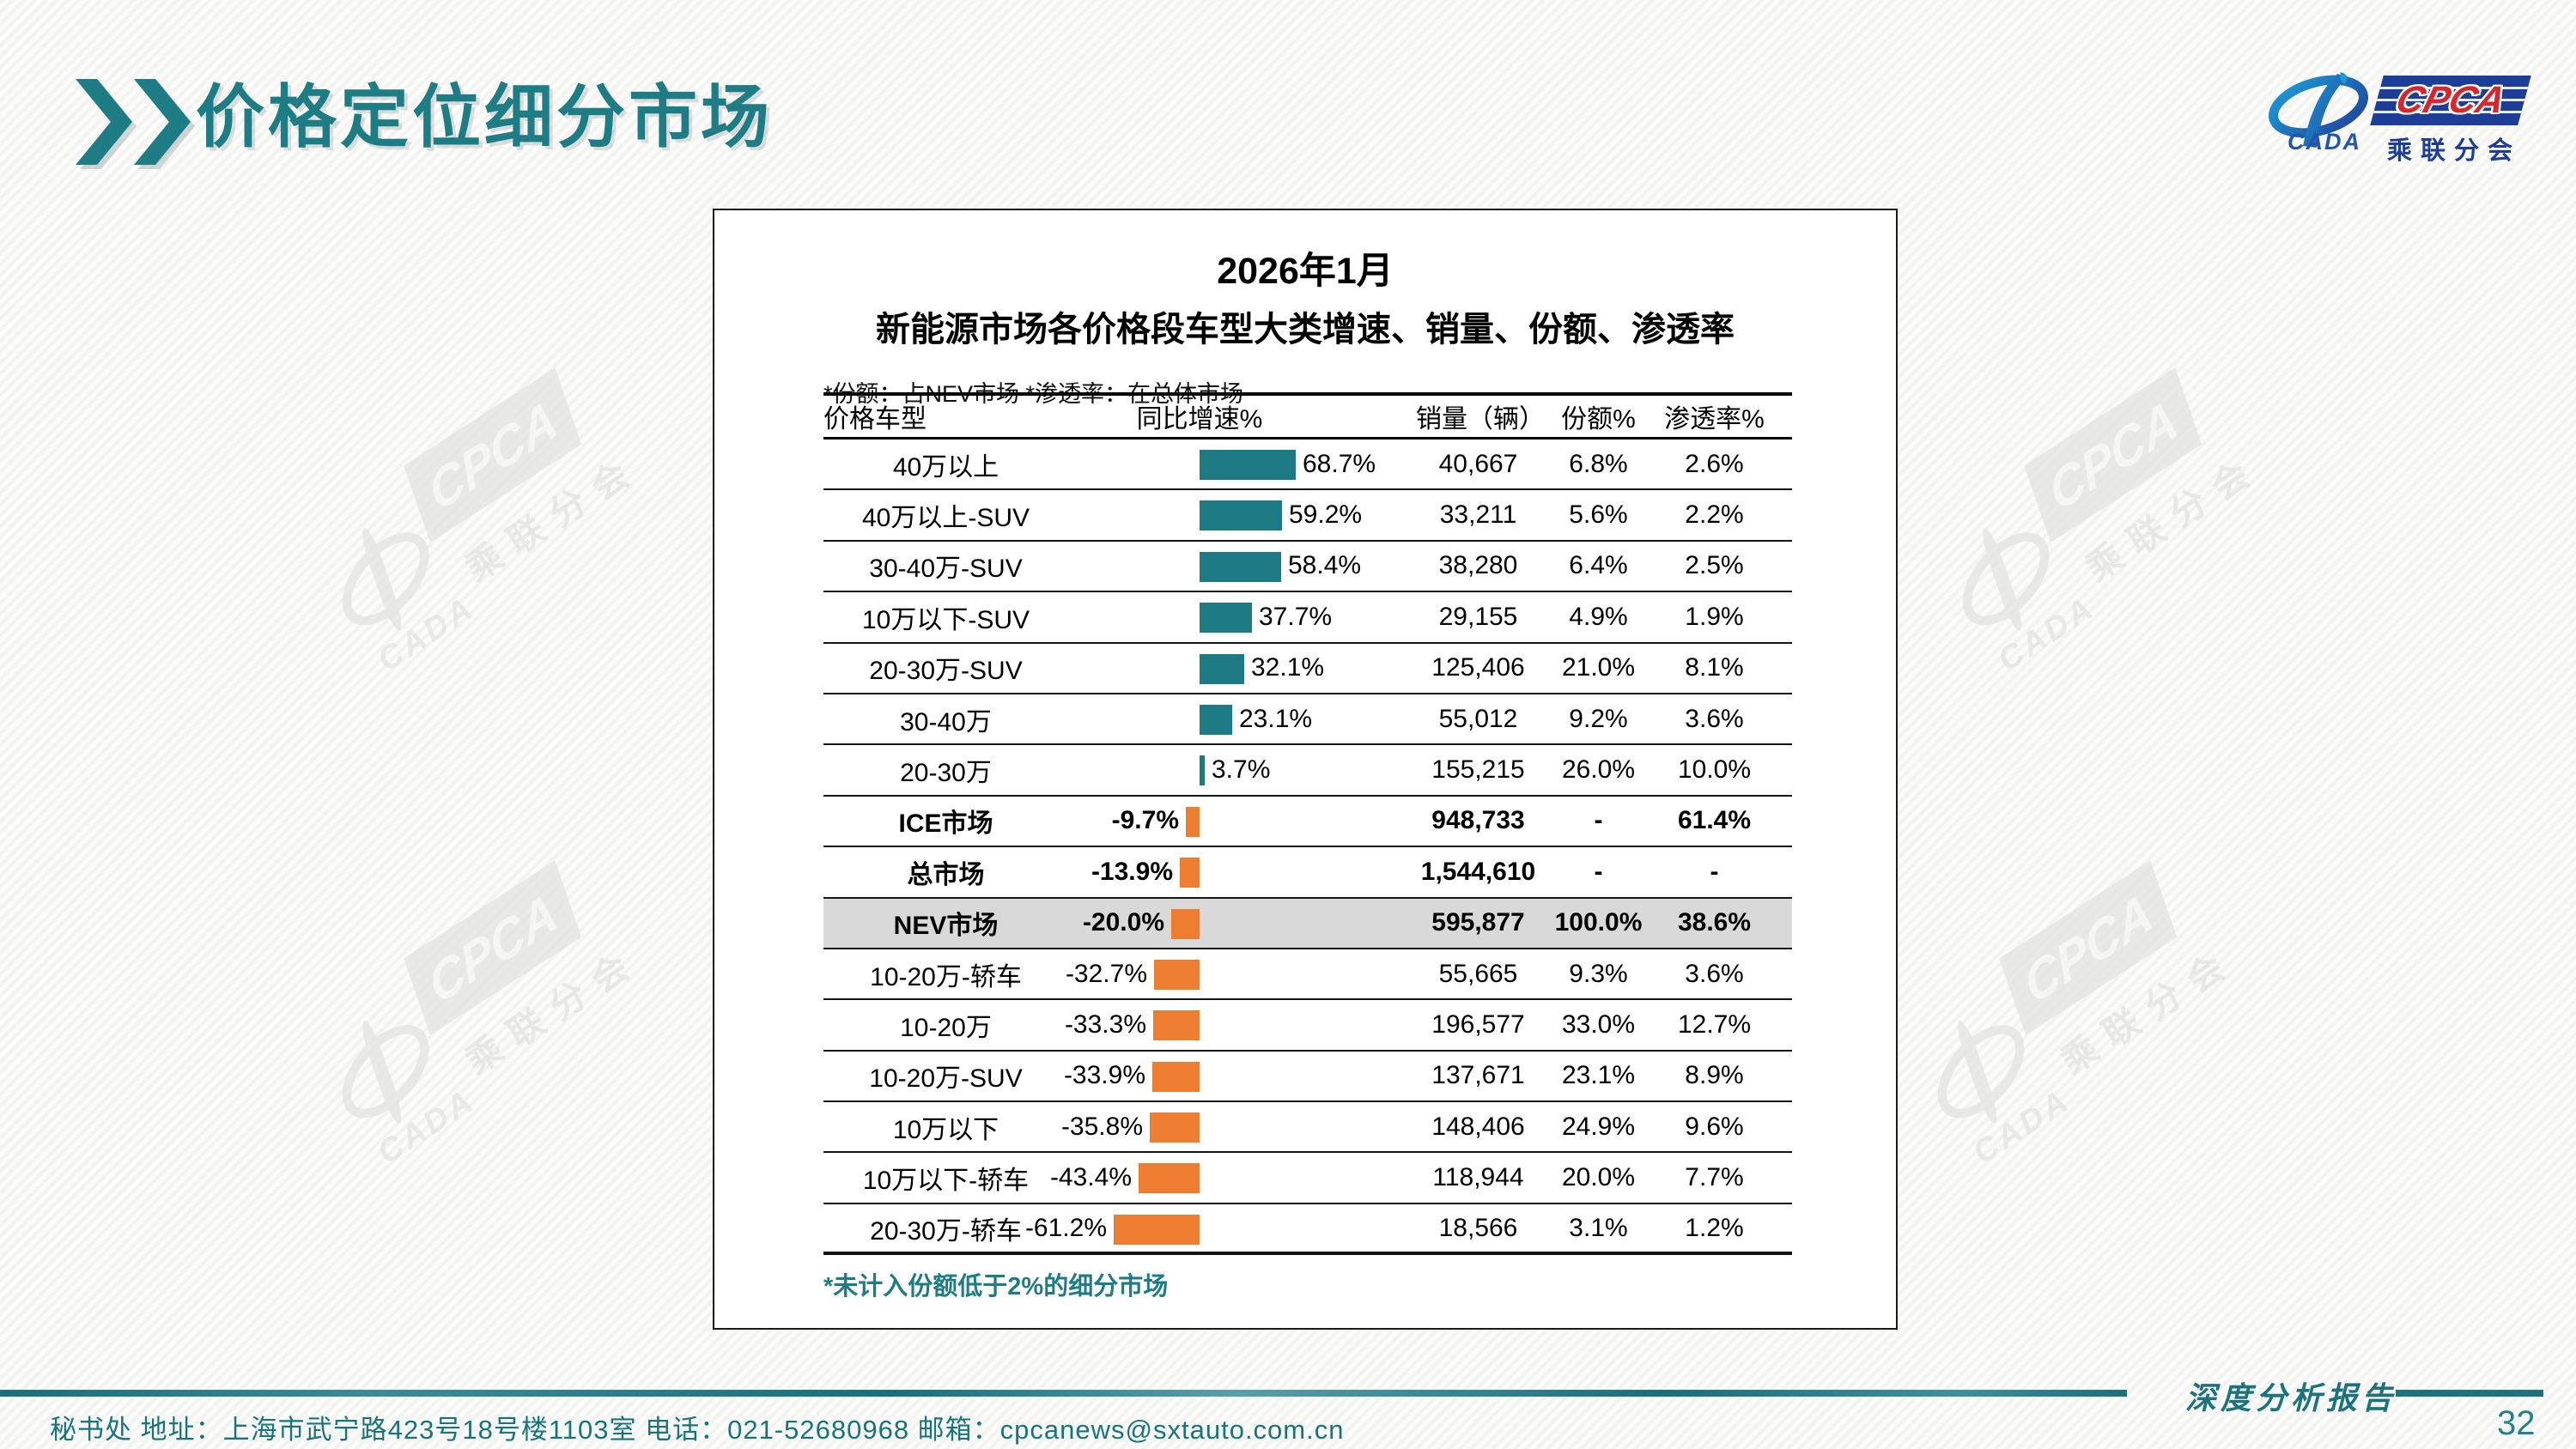 The image size is (2576, 1449). I want to click on row-sales: 38,280, so click(1478, 565).